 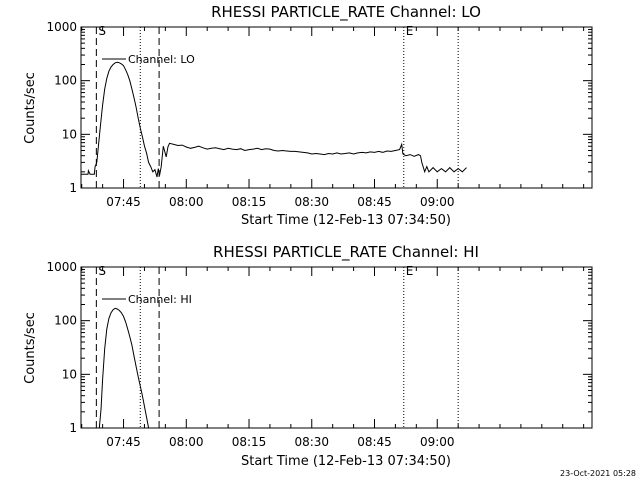 I want to click on legend-label: Channel: HI, so click(x=160, y=299).